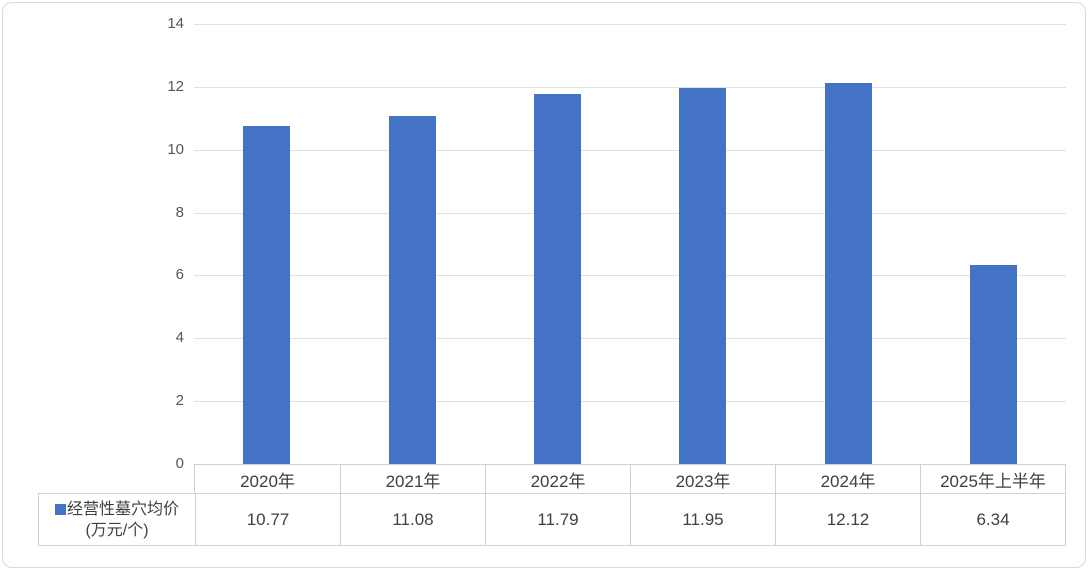  What do you see at coordinates (179, 401) in the screenshot?
I see `y-tick-label: 2` at bounding box center [179, 401].